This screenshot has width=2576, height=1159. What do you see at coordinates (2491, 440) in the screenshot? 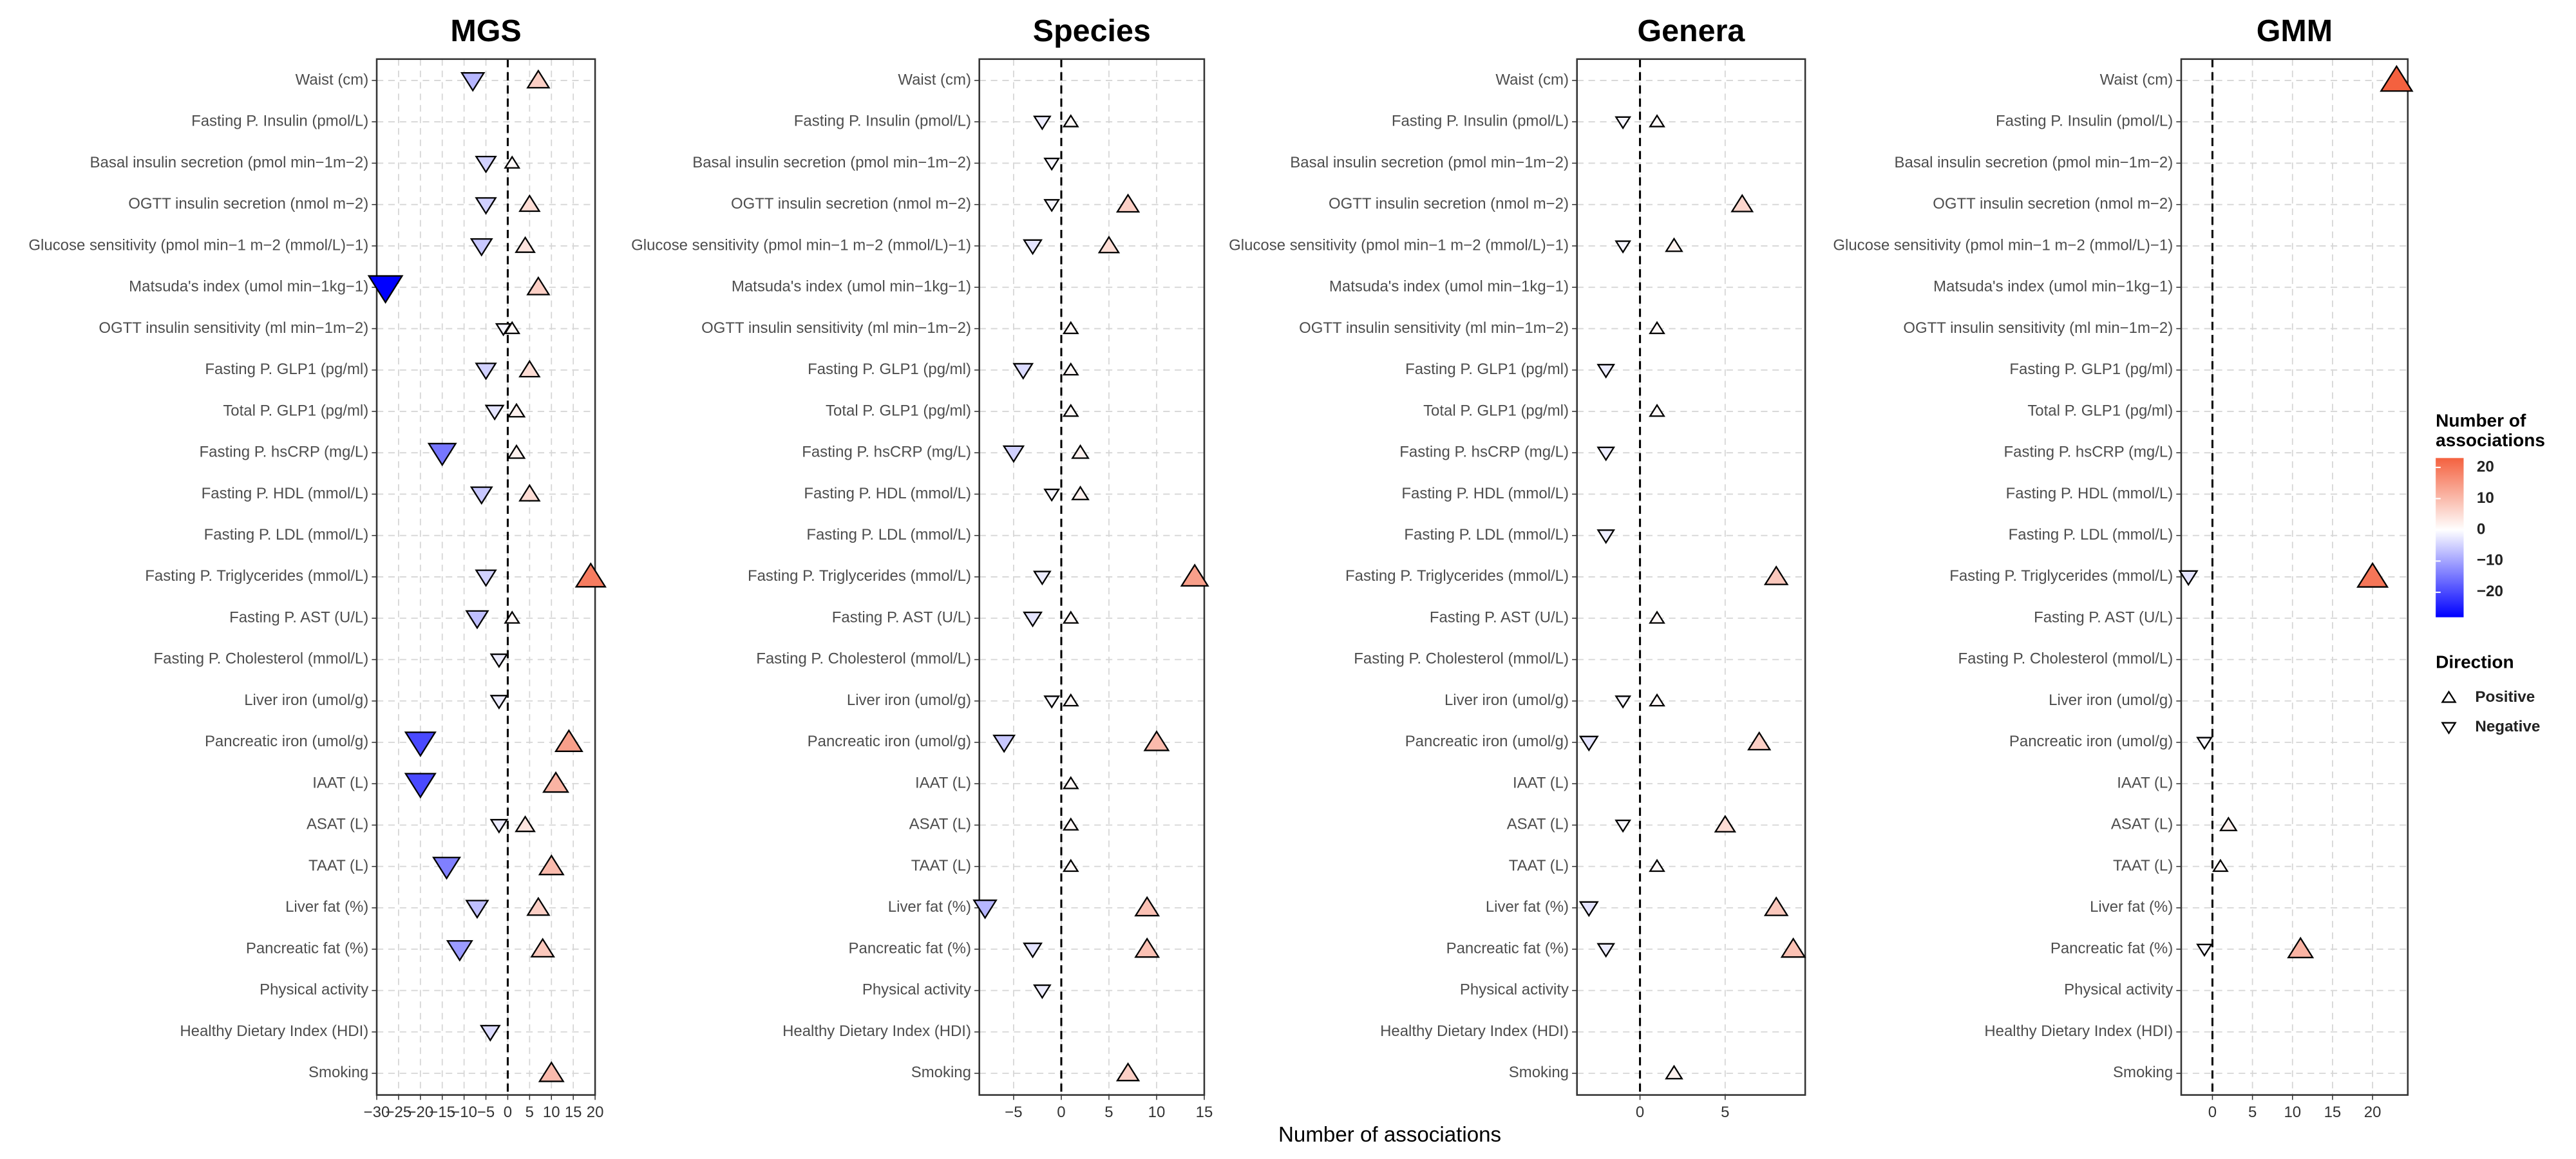
I see `color-legend-title: associations` at bounding box center [2491, 440].